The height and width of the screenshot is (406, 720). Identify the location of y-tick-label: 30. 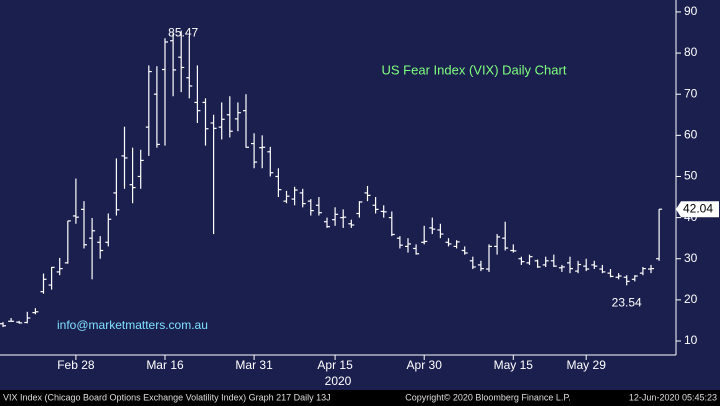
(691, 258).